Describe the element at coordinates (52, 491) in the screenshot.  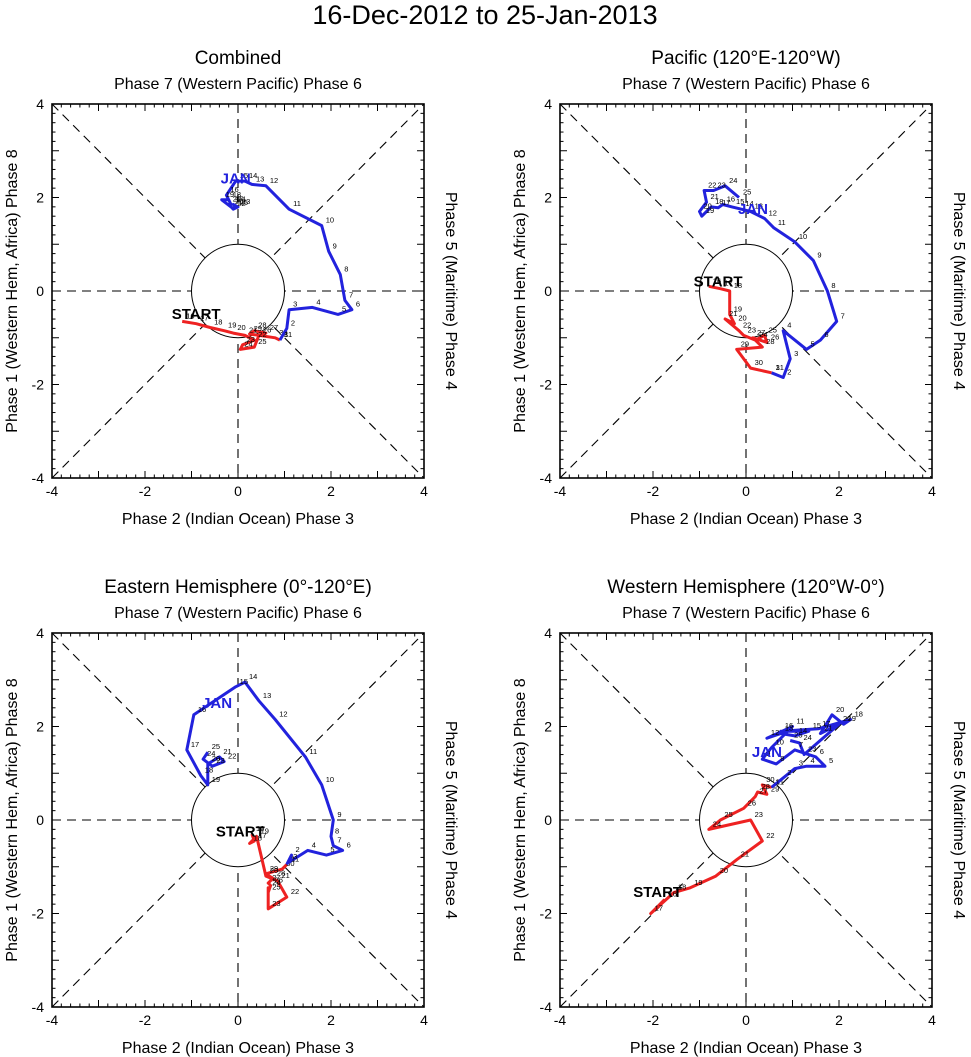
I see `x-tick-label: -4` at that location.